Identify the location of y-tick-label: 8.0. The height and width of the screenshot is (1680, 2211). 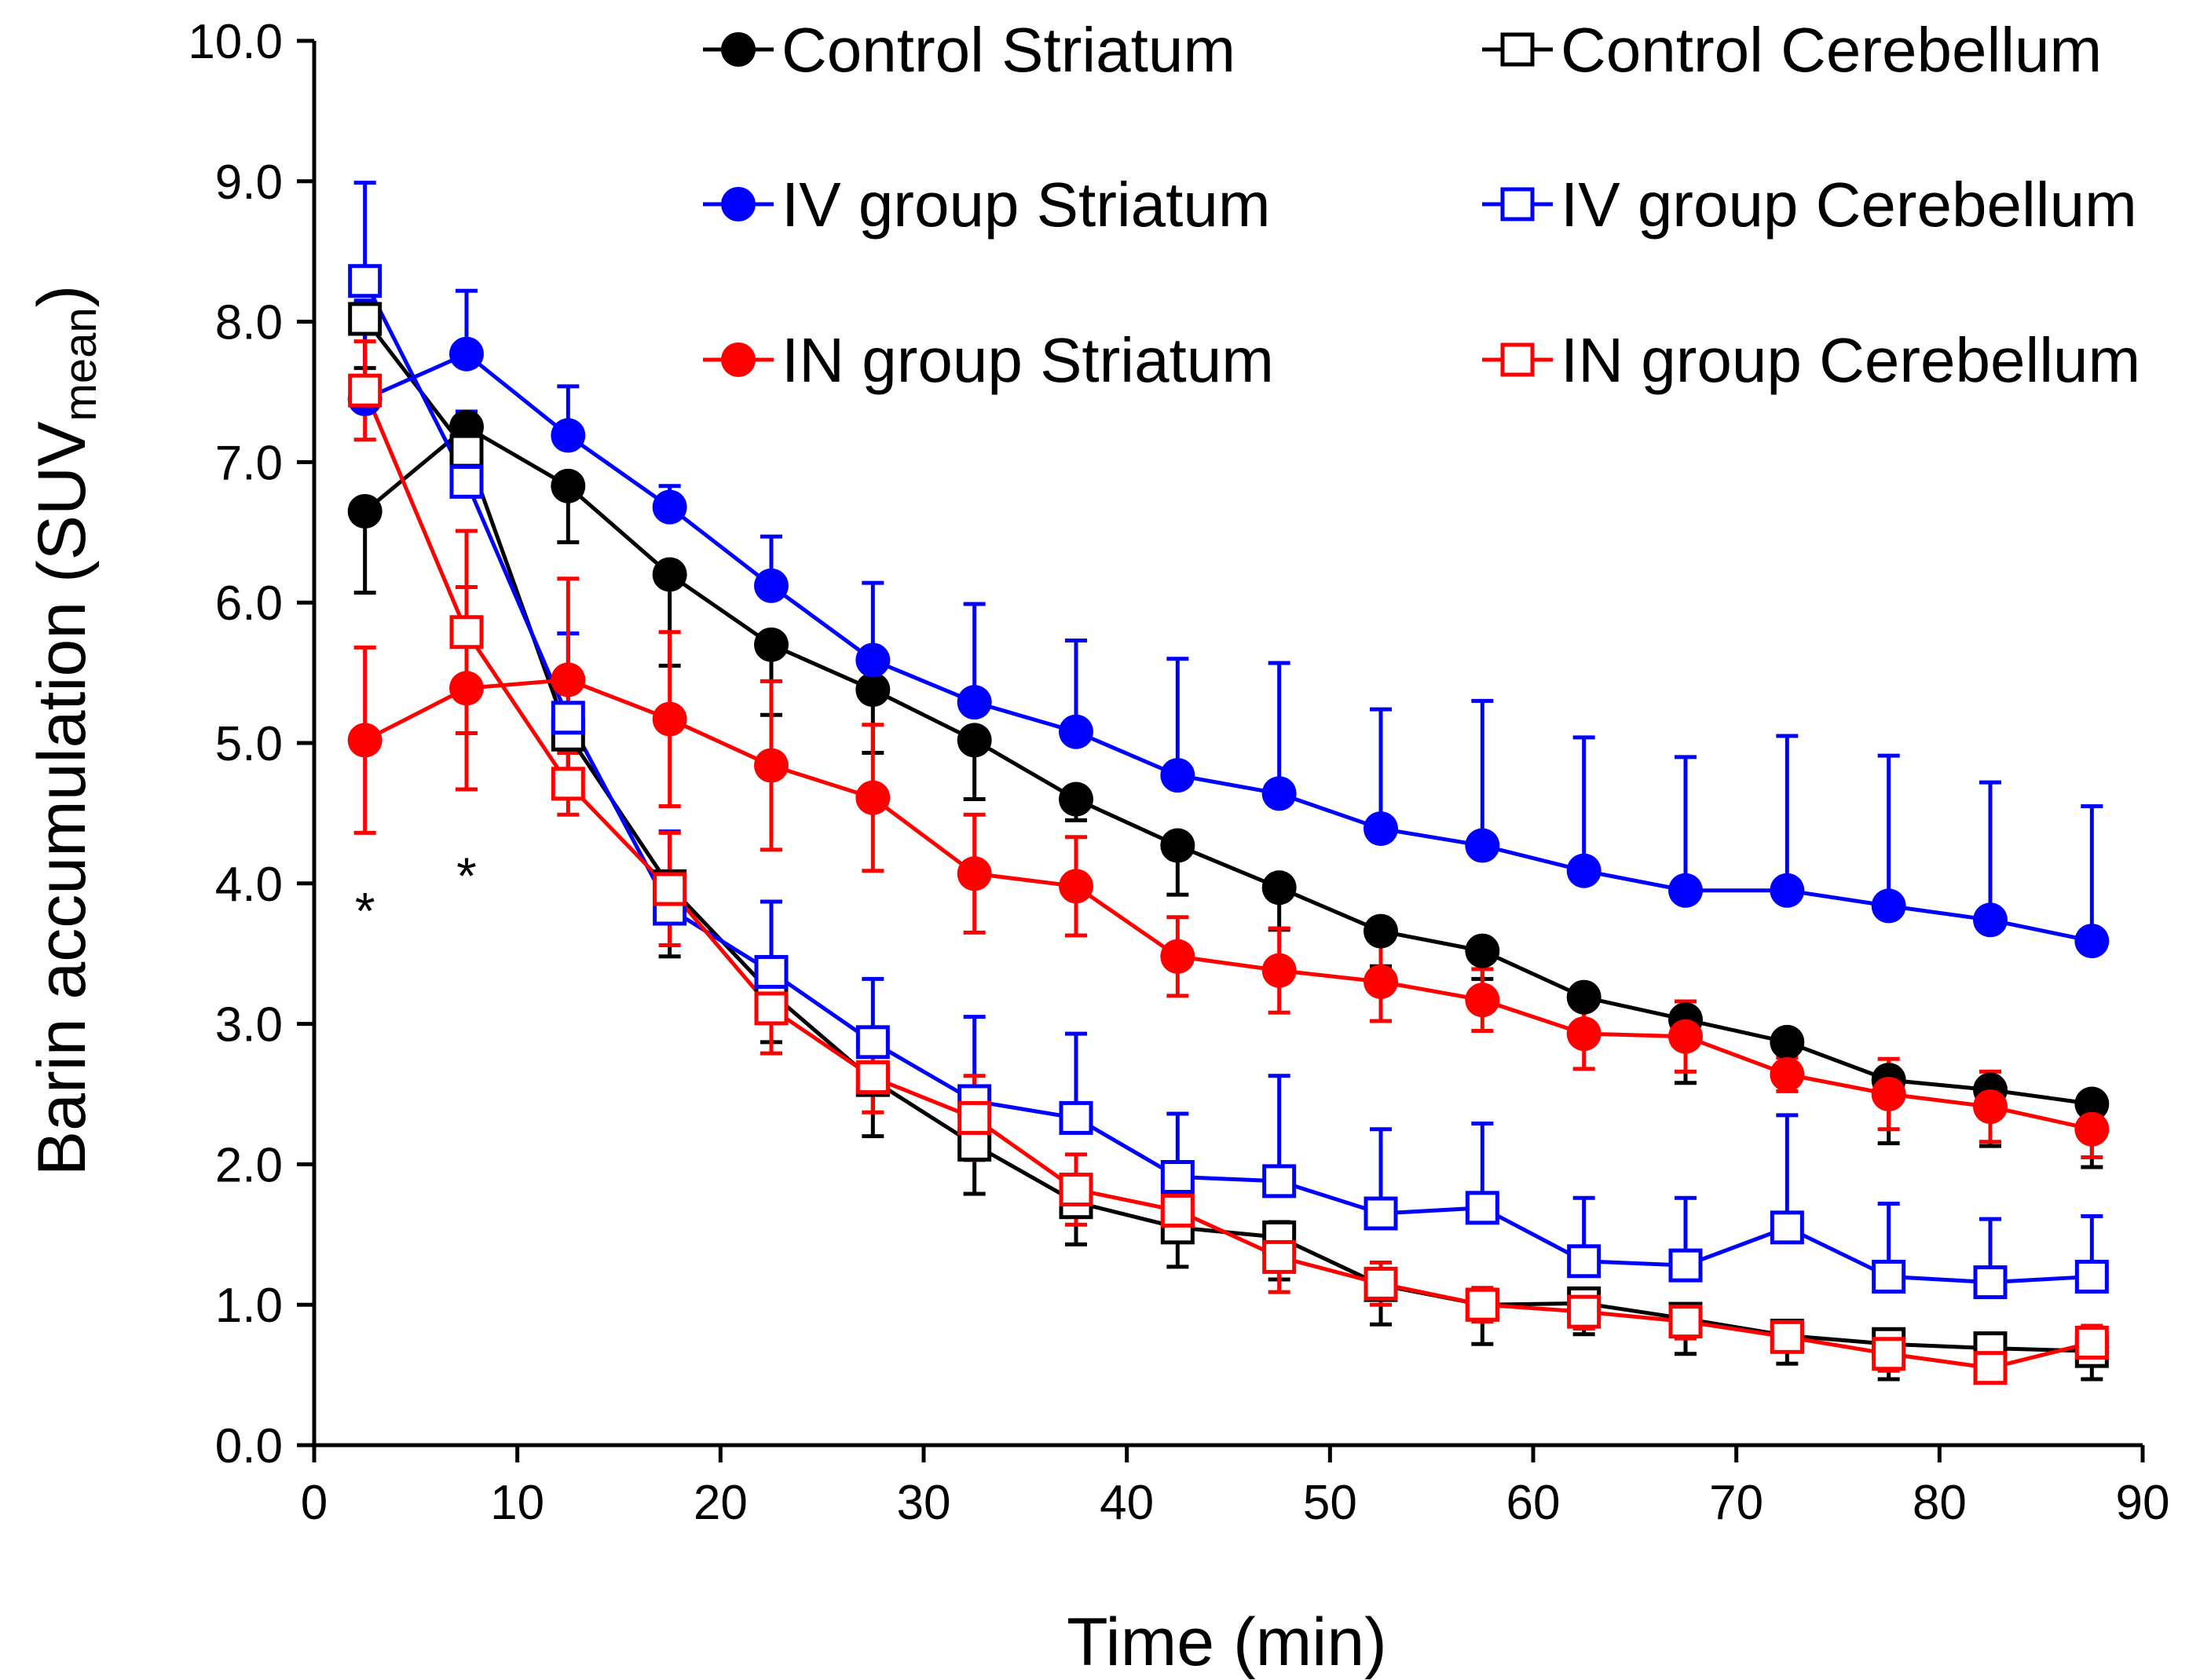
(249, 323).